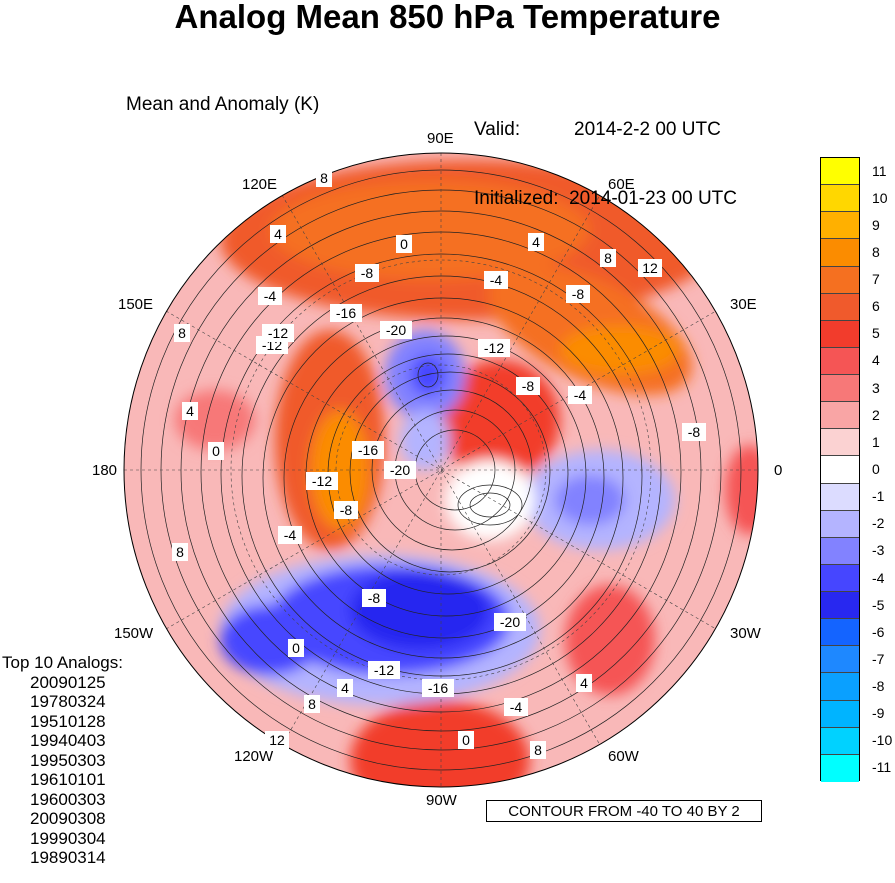 Image resolution: width=895 pixels, height=883 pixels. What do you see at coordinates (879, 170) in the screenshot?
I see `colorbar-label: 11` at bounding box center [879, 170].